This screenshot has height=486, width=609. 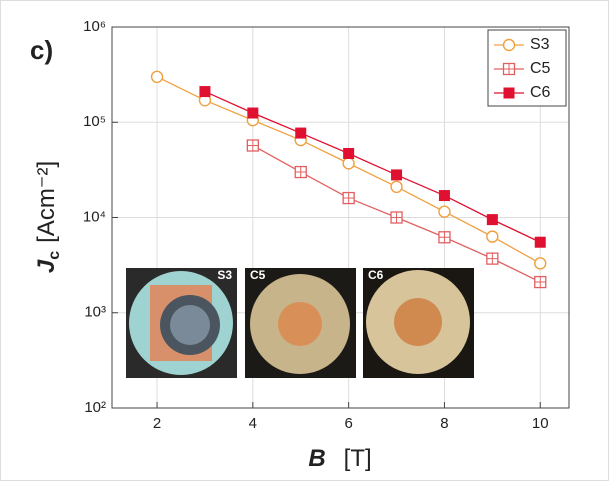 I want to click on legend-label: S3, so click(x=540, y=44).